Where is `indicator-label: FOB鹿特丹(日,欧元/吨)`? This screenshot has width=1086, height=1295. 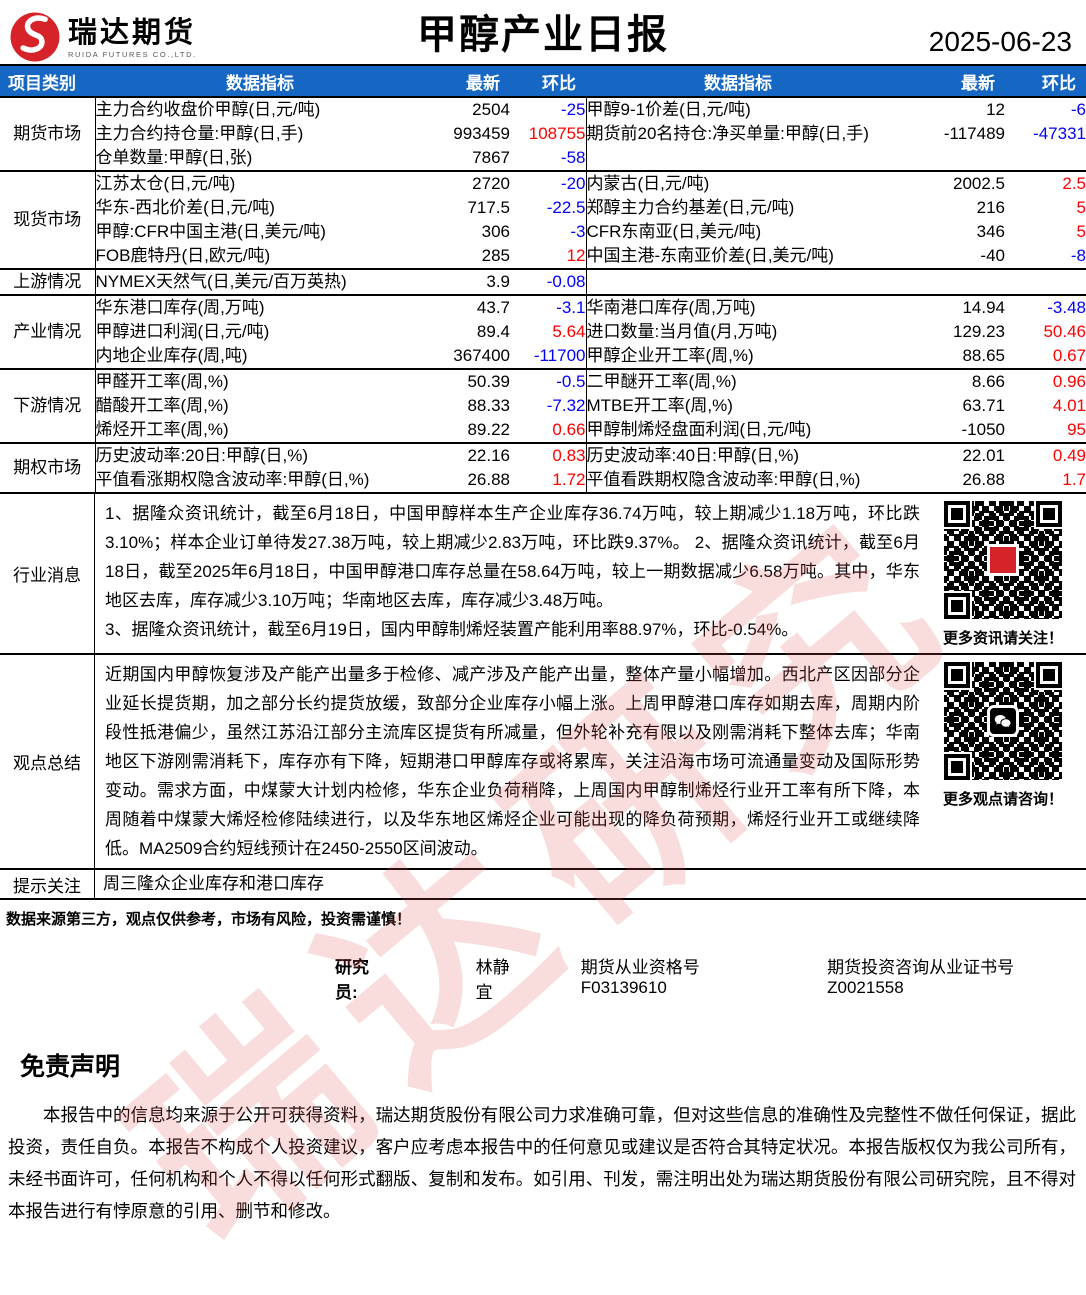 indicator-label: FOB鹿特丹(日,欧元/吨) is located at coordinates (183, 255).